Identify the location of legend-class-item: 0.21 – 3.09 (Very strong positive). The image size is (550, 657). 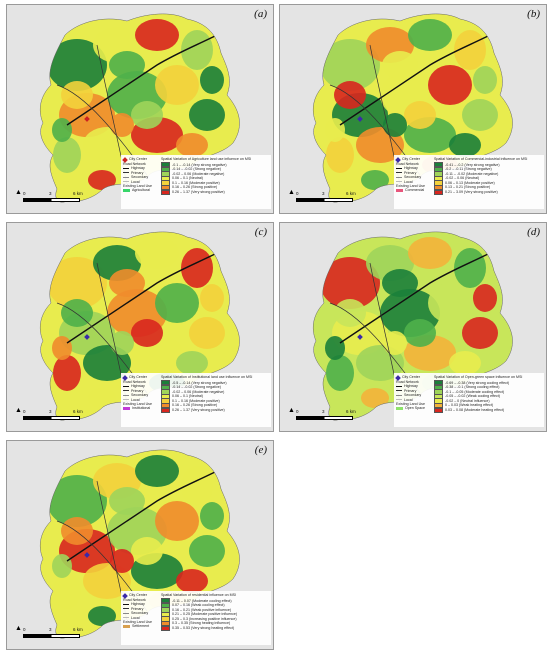
(488, 192).